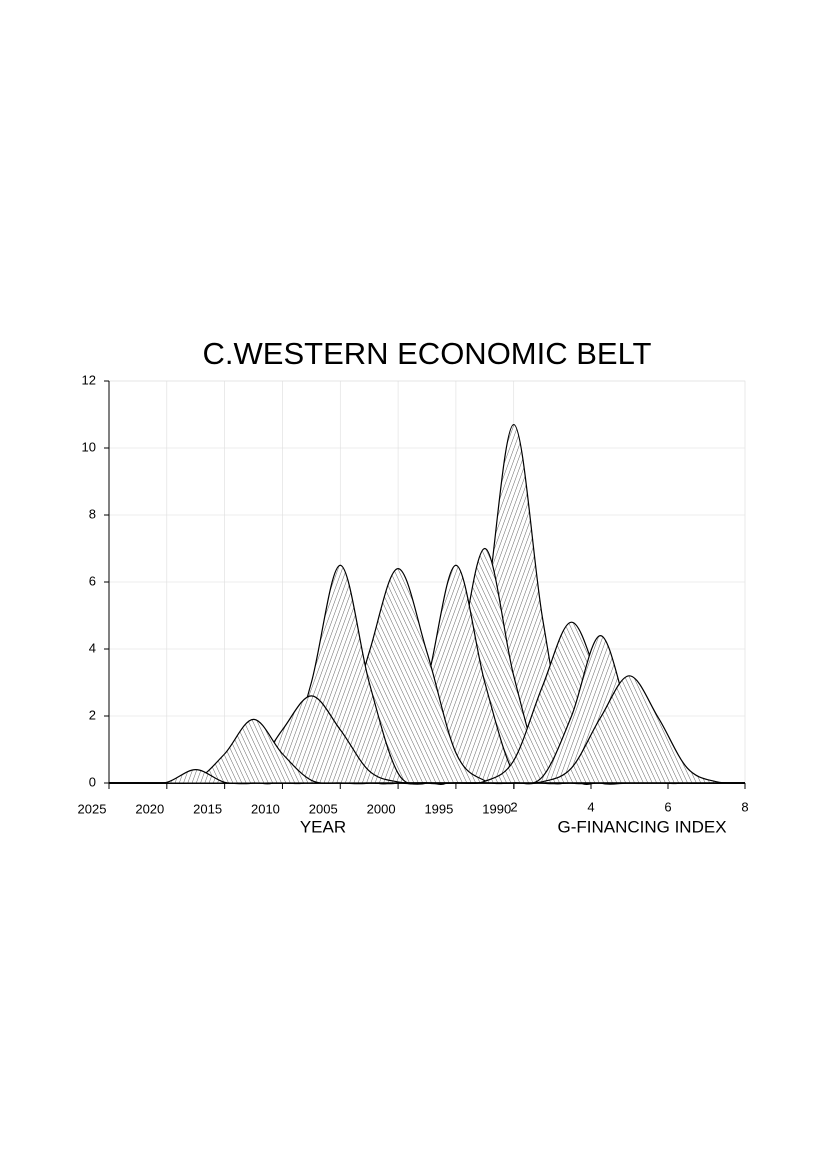 The image size is (827, 1169). Describe the element at coordinates (438, 808) in the screenshot. I see `x-tick-label: 1995` at that location.